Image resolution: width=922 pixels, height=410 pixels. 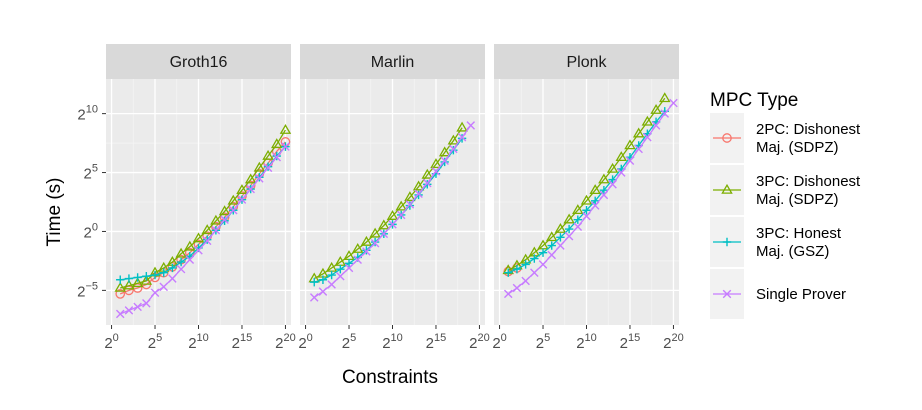 What do you see at coordinates (586, 184) in the screenshot?
I see `series-line` at bounding box center [586, 184].